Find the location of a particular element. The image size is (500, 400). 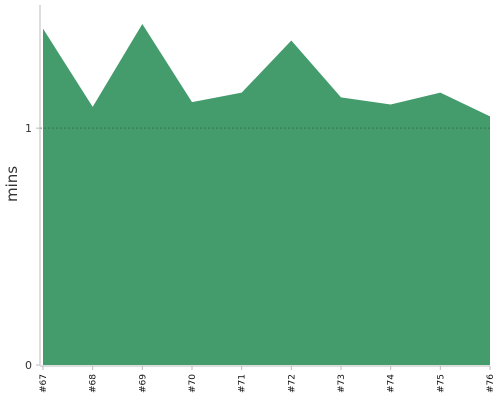

x-tick-label: #76 is located at coordinates (491, 383).